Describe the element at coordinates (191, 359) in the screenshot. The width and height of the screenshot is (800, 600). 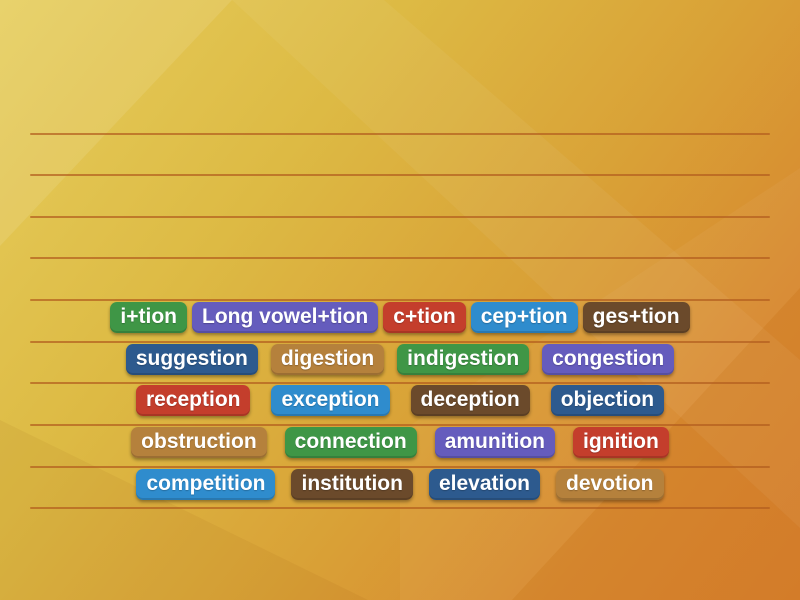
I see `word-tile: suggestion` at that location.